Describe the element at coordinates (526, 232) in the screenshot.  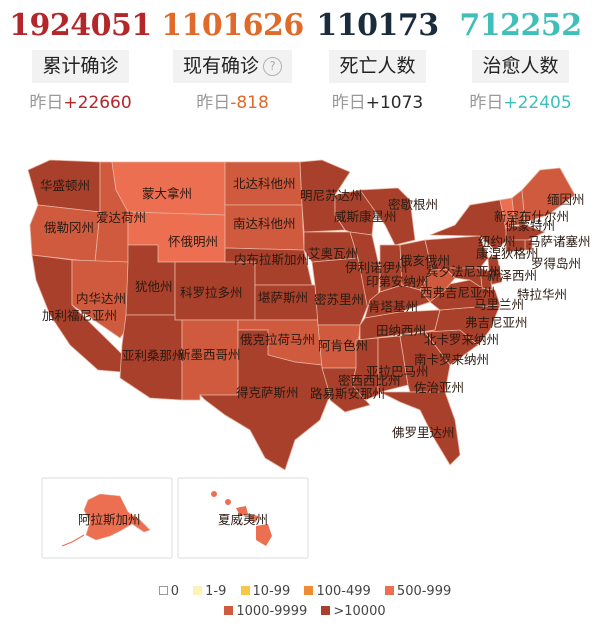
I see `state-ma` at that location.